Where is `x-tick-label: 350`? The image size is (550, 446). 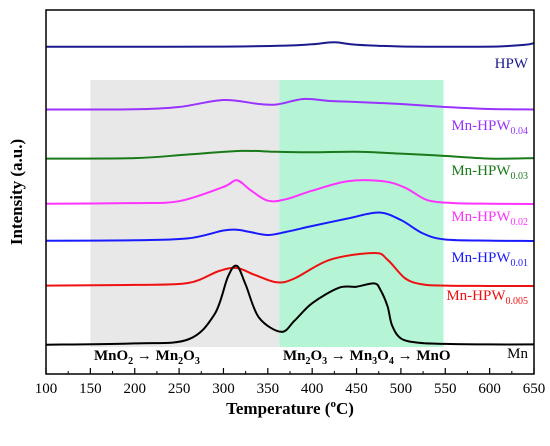
x-tick-label: 350 is located at coordinates (268, 389).